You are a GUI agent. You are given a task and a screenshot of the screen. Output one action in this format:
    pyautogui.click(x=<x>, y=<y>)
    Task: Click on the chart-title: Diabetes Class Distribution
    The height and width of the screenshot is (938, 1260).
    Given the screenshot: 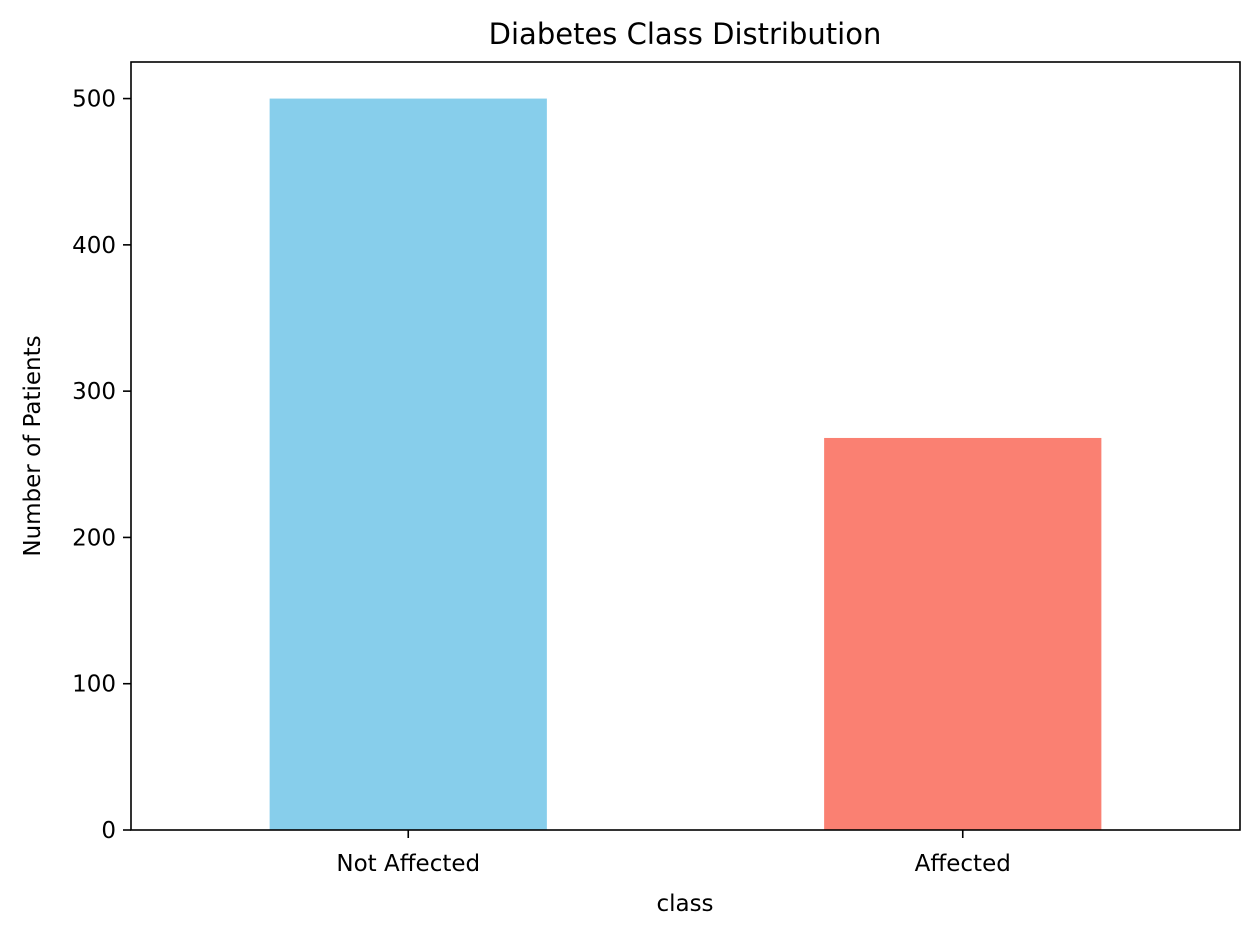 What is the action you would take?
    pyautogui.click(x=685, y=34)
    